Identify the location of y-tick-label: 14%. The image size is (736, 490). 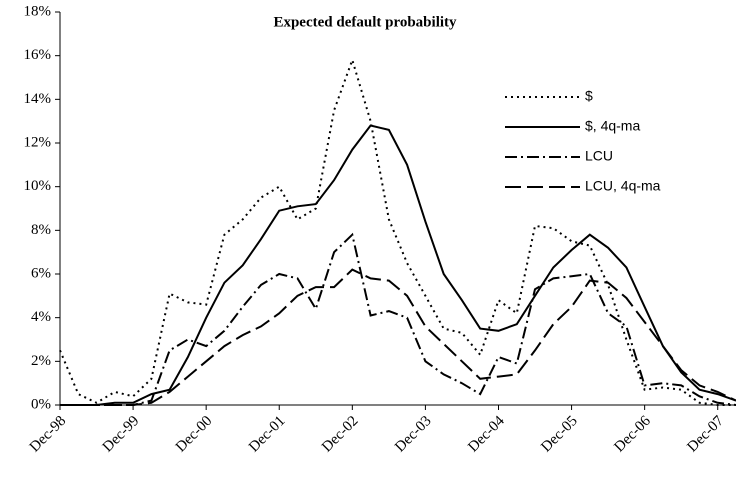
(38, 99).